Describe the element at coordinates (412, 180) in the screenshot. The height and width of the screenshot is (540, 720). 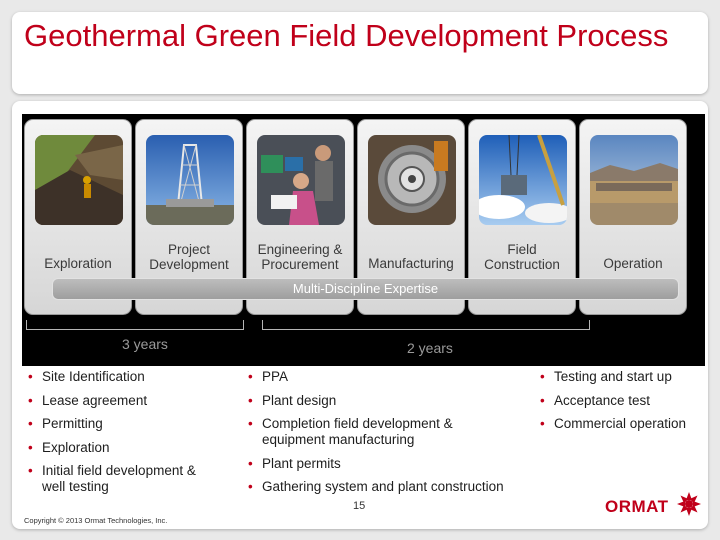
I see `turbine-manufacturing-photo` at that location.